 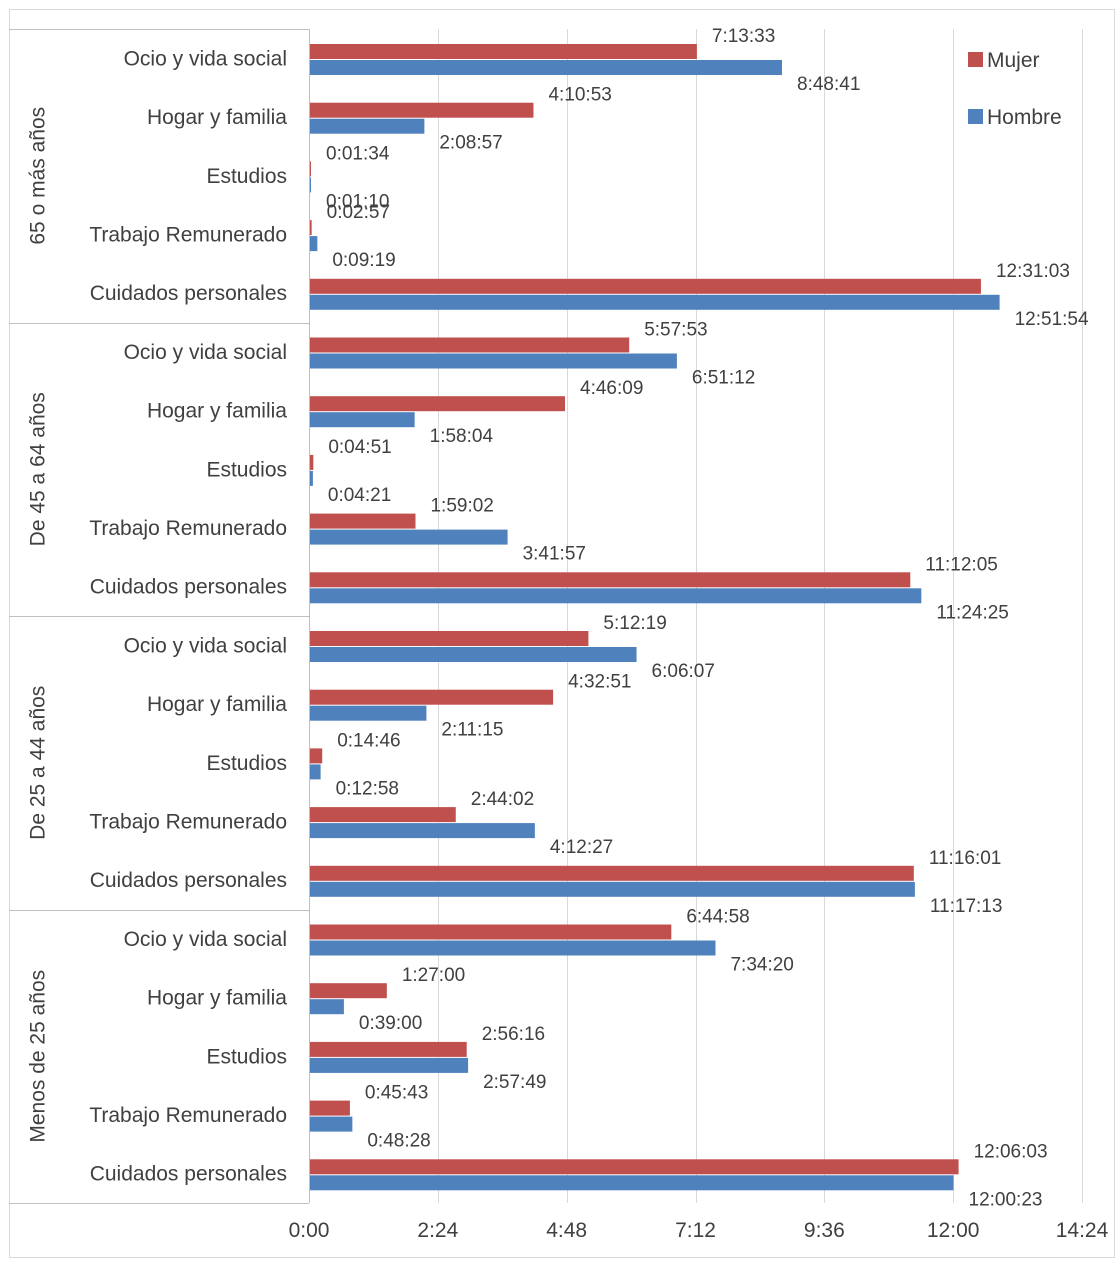 What do you see at coordinates (723, 378) in the screenshot?
I see `data-label: 6:51:12` at bounding box center [723, 378].